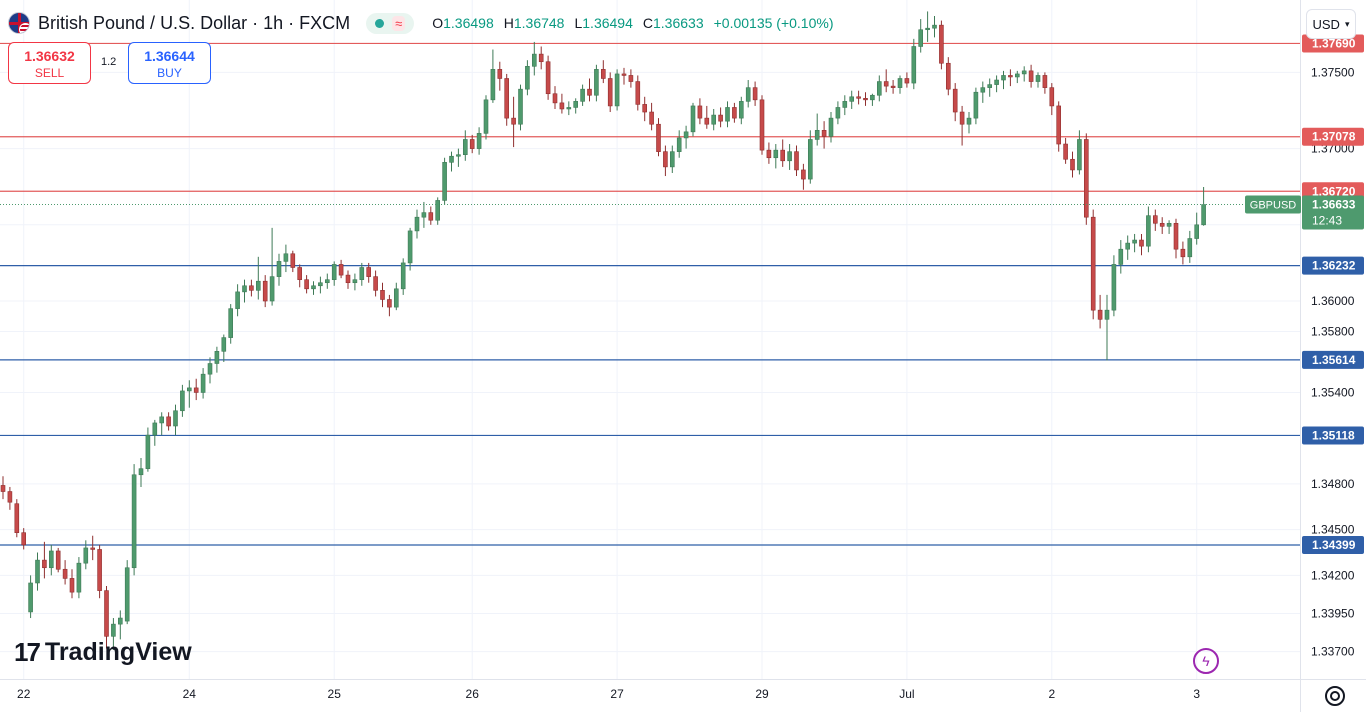  Describe the element at coordinates (1333, 212) in the screenshot. I see `last-price-bg` at that location.